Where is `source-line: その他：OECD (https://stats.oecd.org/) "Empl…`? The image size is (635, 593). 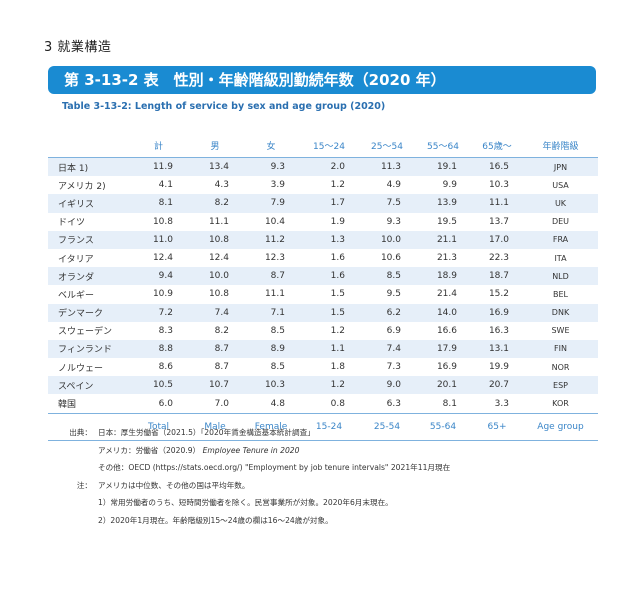
source-line: その他：OECD (https://stats.oecd.org/) "Empl… is located at coordinates (257, 468).